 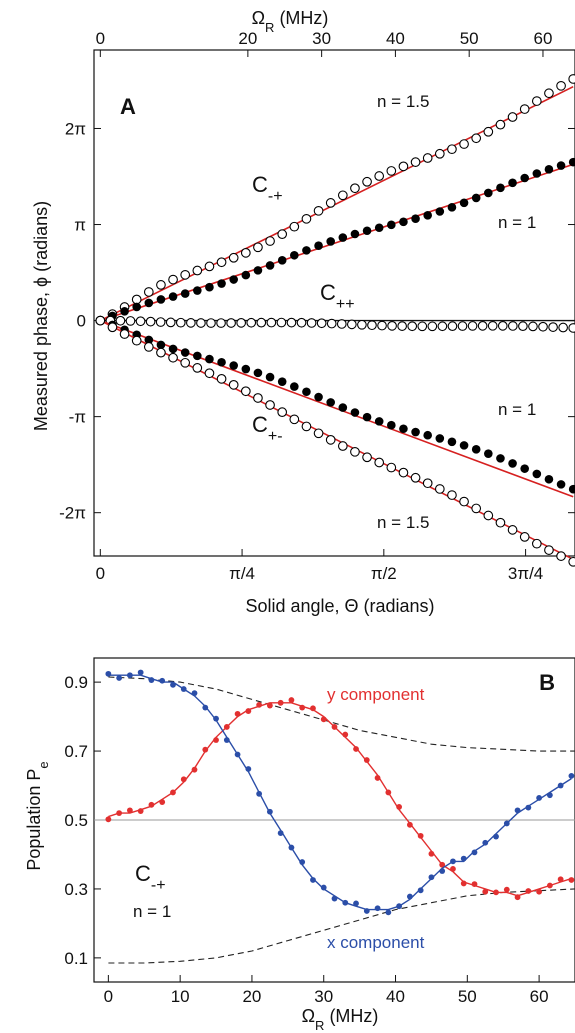 What do you see at coordinates (128, 106) in the screenshot?
I see `panel-a-letter: A` at bounding box center [128, 106].